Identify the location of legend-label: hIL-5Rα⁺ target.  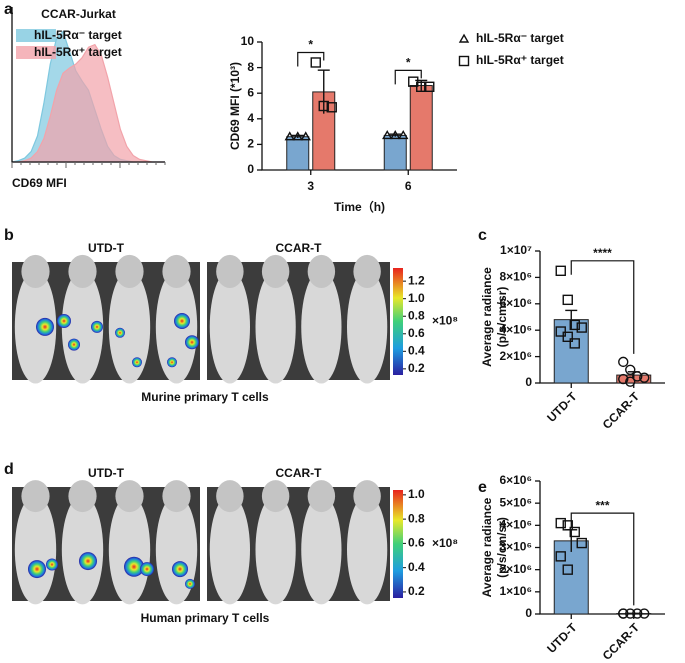
(78, 52).